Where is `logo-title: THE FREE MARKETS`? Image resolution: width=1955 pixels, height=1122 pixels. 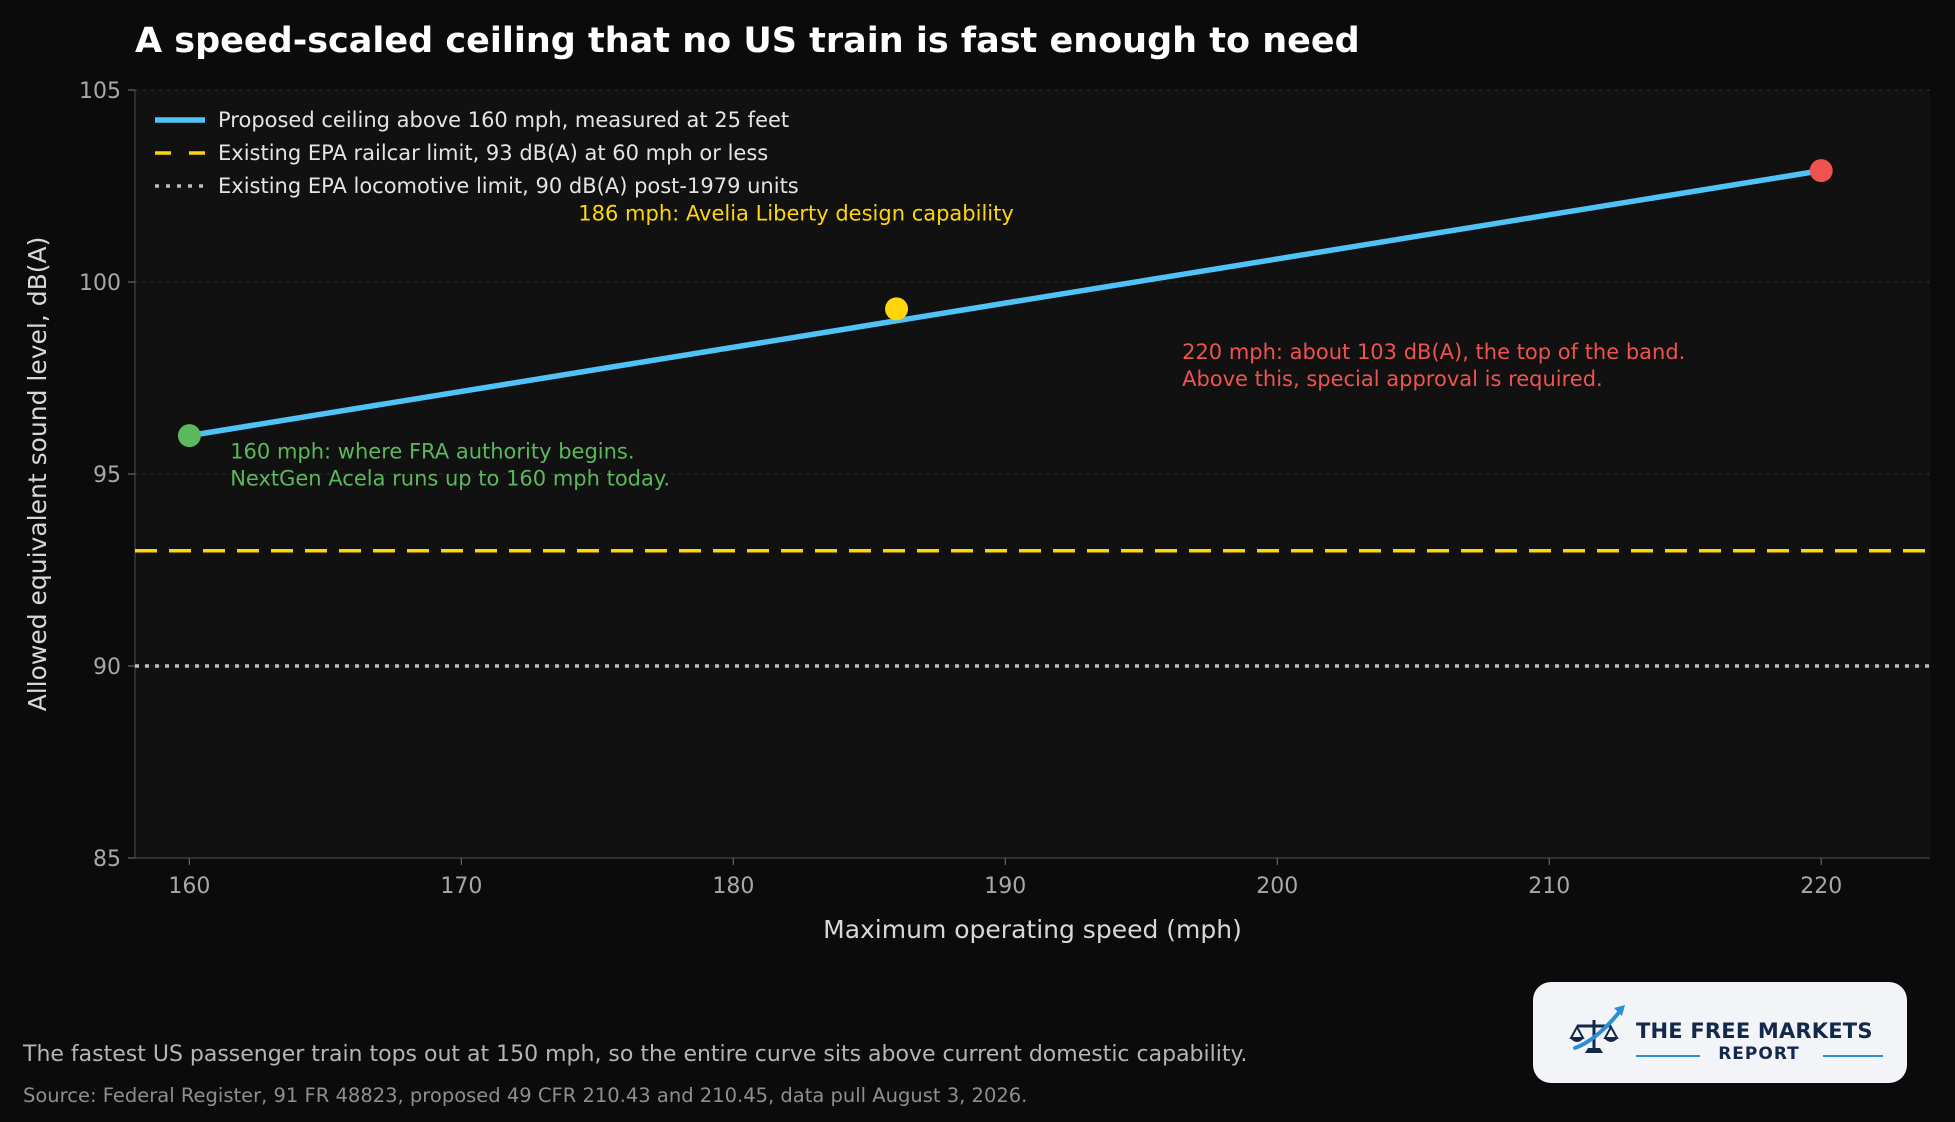 logo-title: THE FREE MARKETS is located at coordinates (1754, 1031).